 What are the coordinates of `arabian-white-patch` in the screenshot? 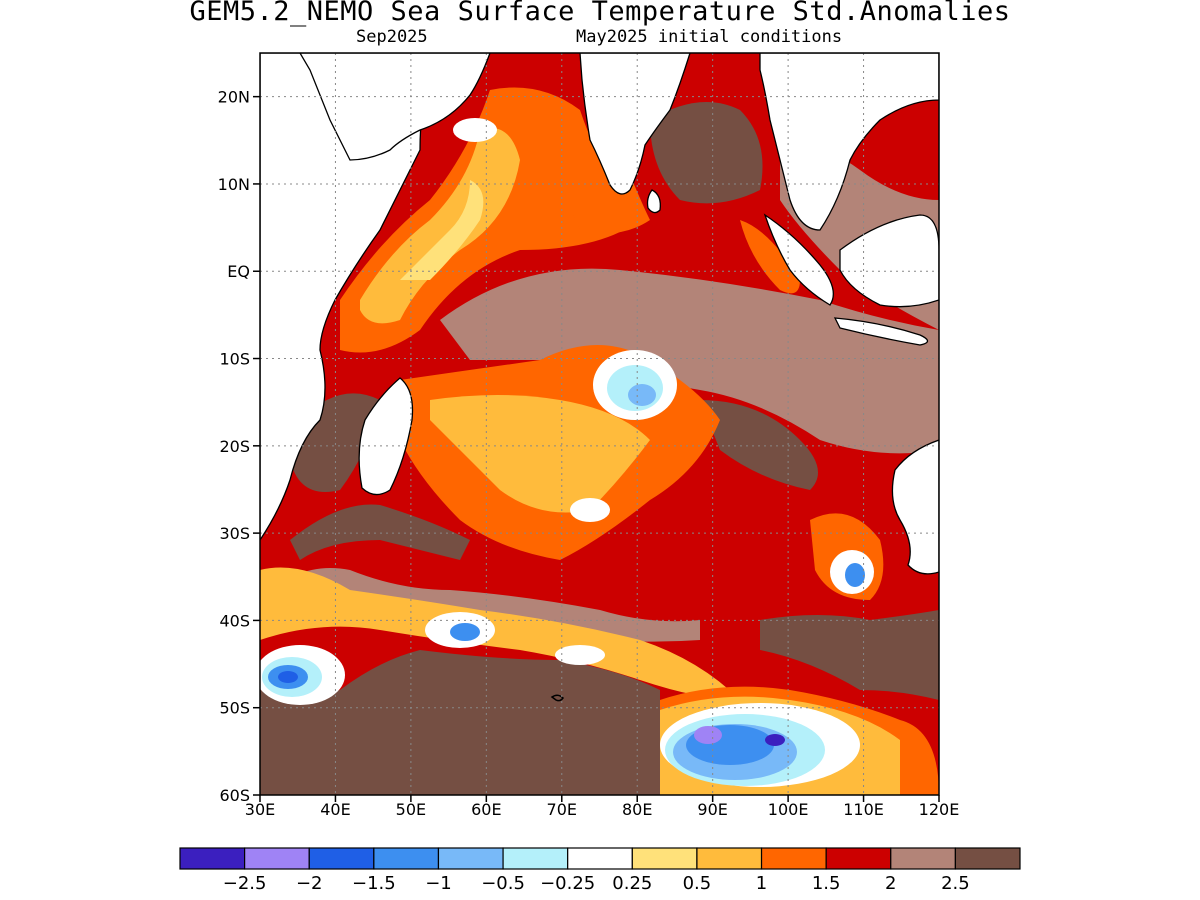 It's located at (475, 130).